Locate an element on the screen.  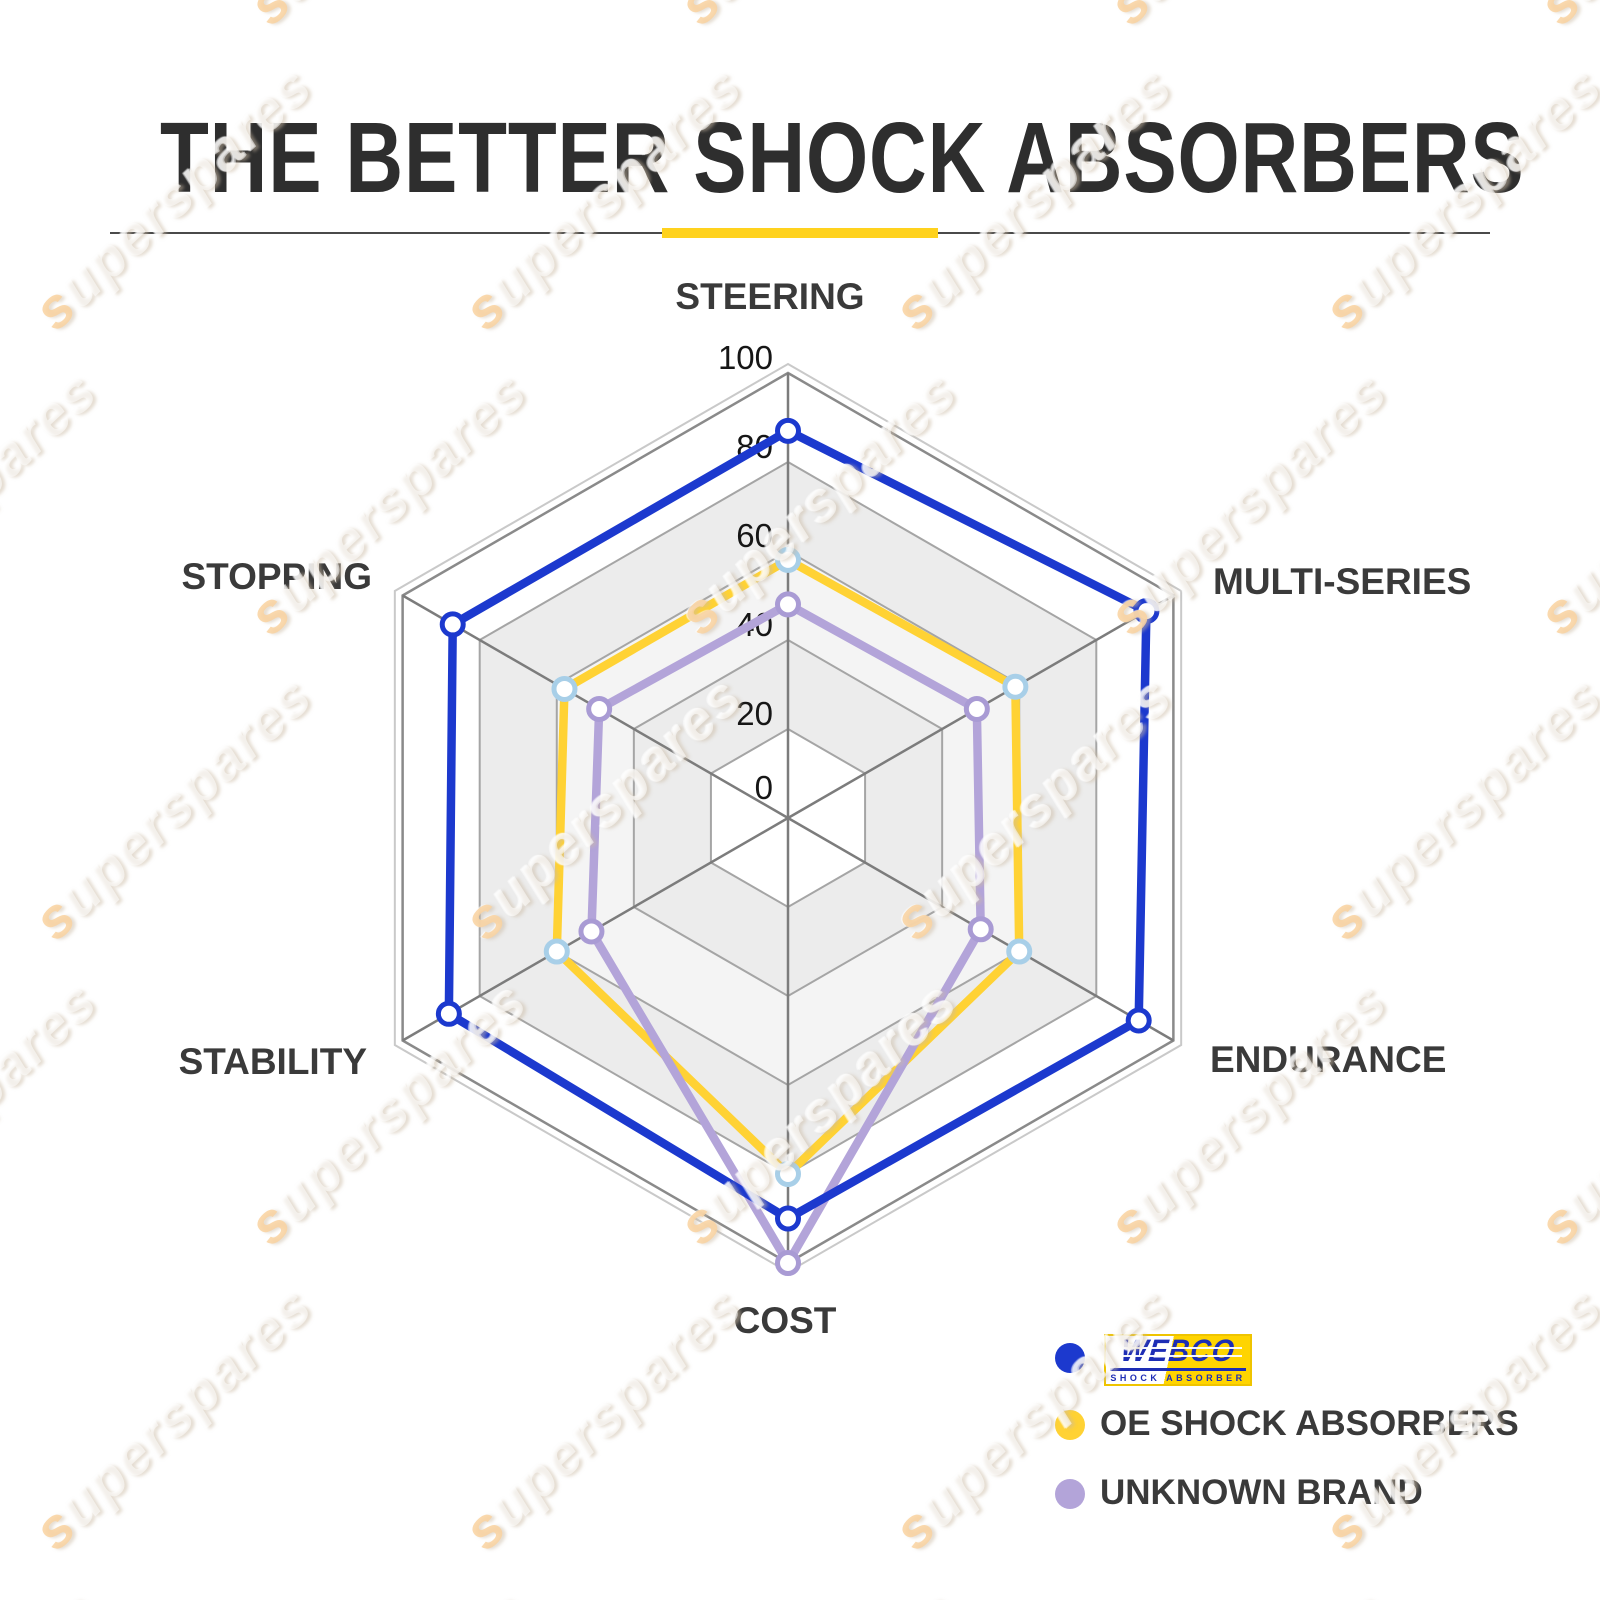
legend-label-unknown: UNKNOWN BRAND is located at coordinates (1261, 1492).